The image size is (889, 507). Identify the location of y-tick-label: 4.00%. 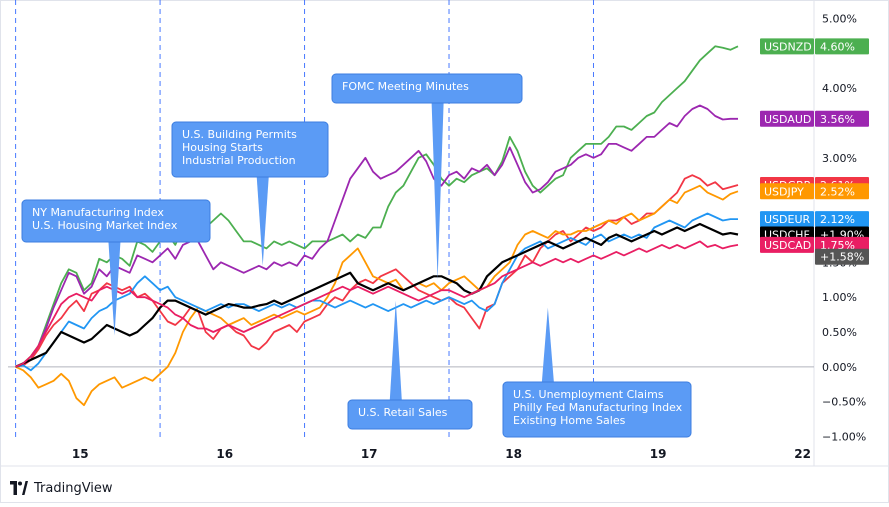
(839, 88).